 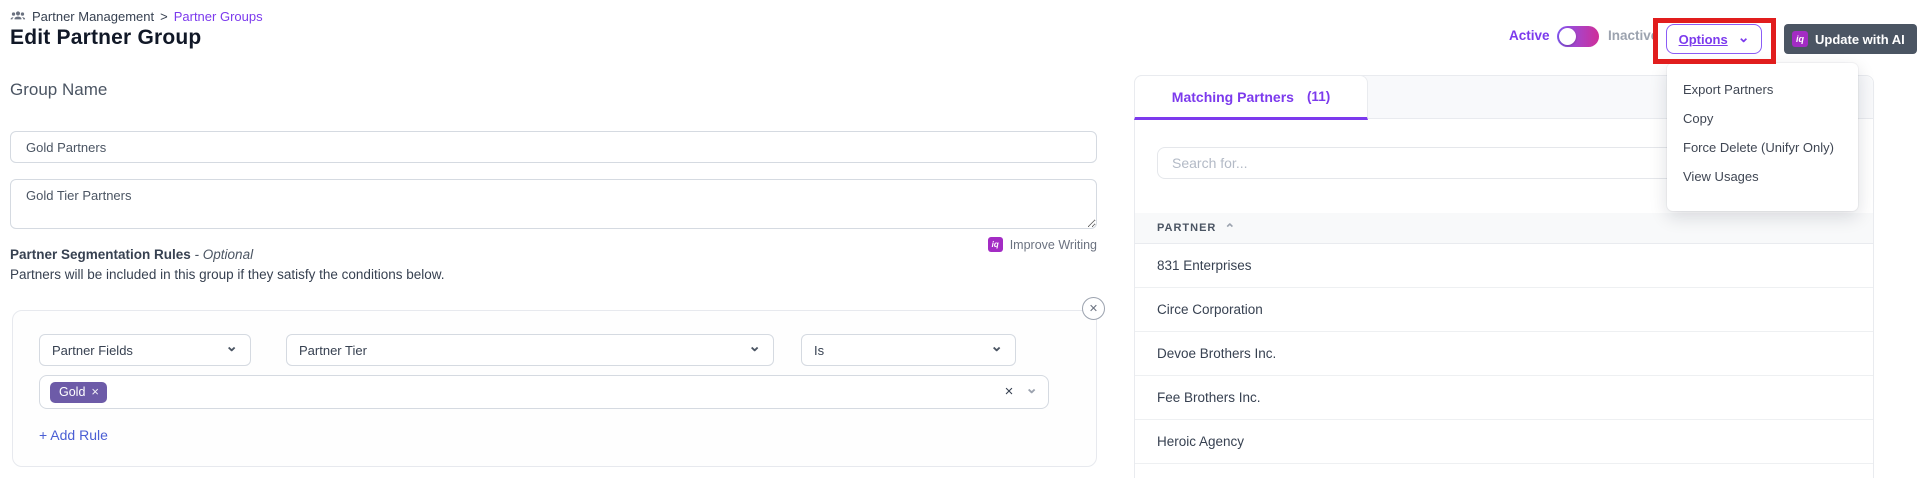 I want to click on users-group-icon, so click(x=18, y=16).